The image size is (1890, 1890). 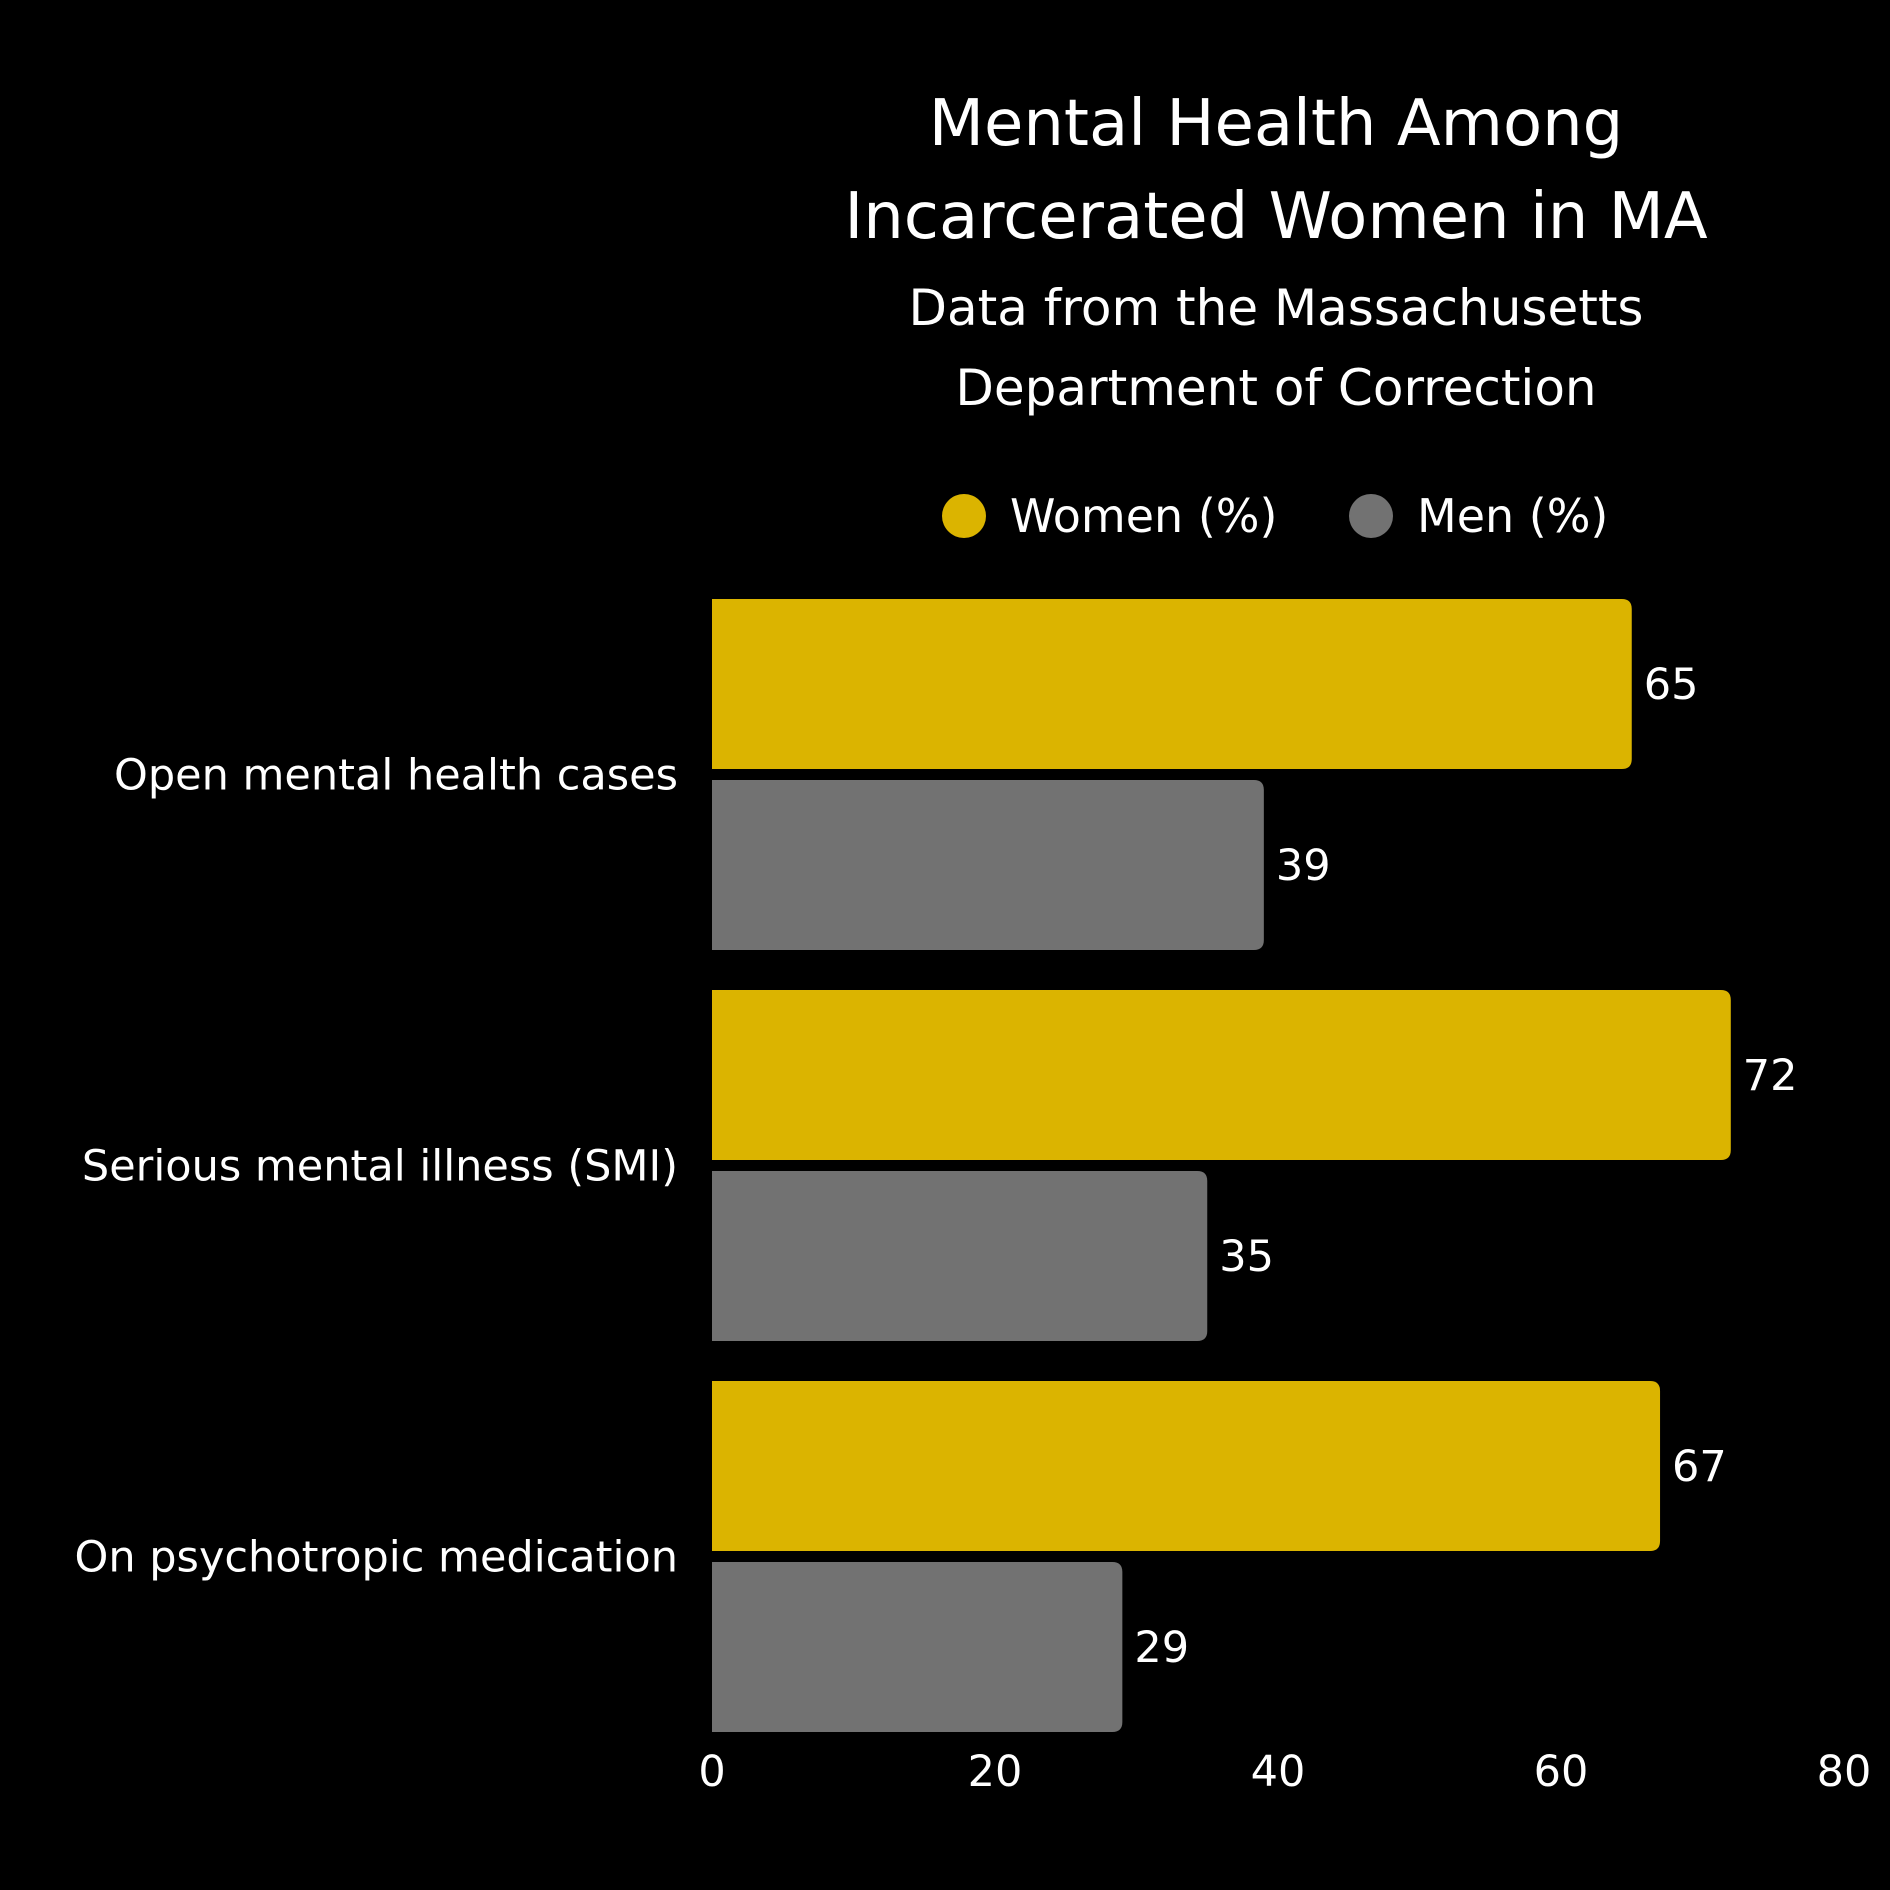 What do you see at coordinates (917, 1647) in the screenshot?
I see `bar-men-on-psychotropic-medication` at bounding box center [917, 1647].